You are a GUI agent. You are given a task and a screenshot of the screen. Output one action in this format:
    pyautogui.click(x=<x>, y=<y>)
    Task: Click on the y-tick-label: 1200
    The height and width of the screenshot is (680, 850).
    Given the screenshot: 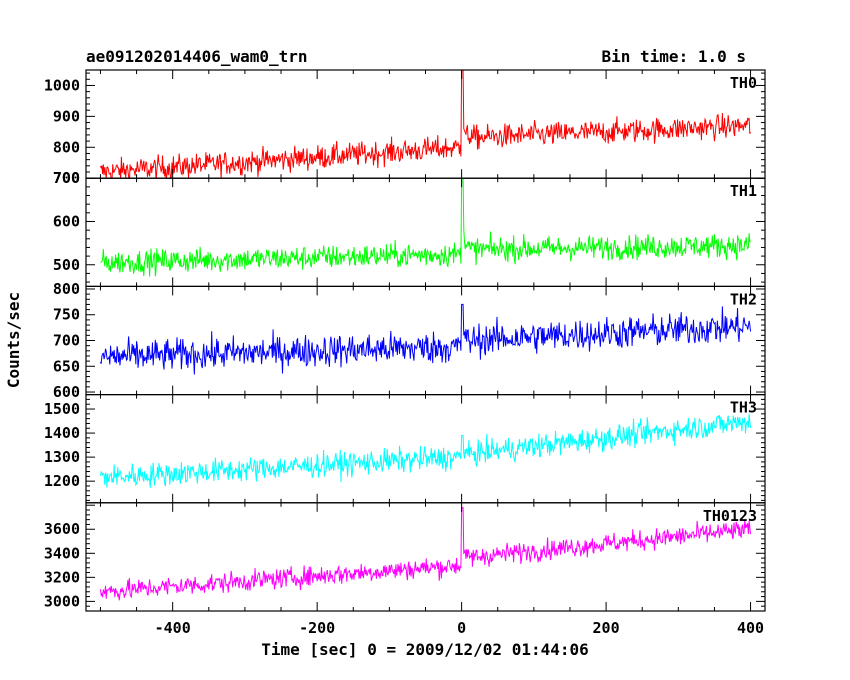 What is the action you would take?
    pyautogui.click(x=62, y=481)
    